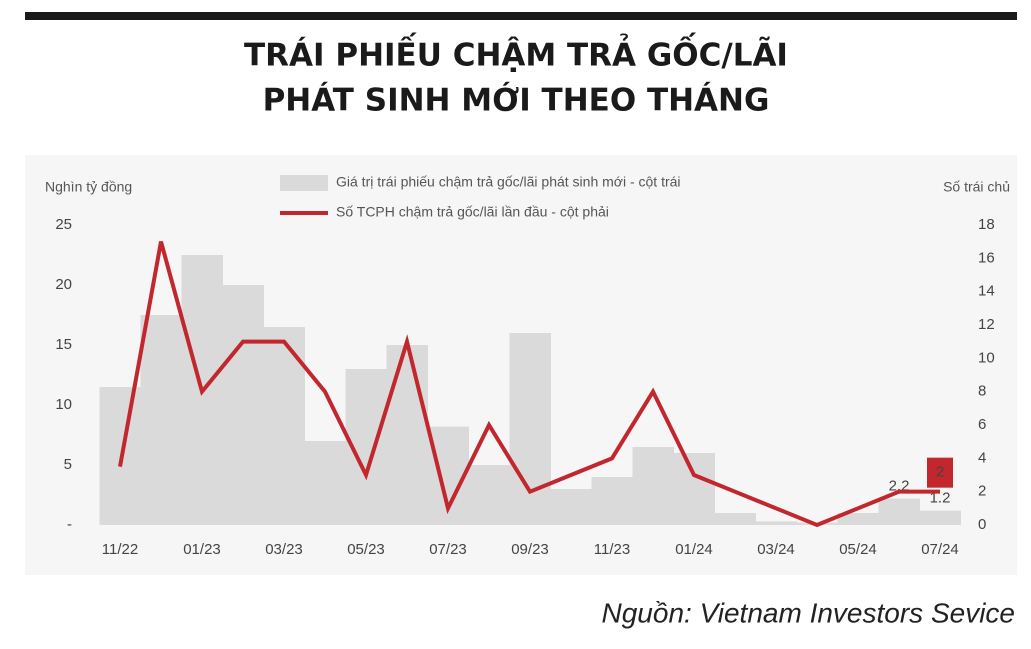  What do you see at coordinates (521, 16) in the screenshot?
I see `top-rule` at bounding box center [521, 16].